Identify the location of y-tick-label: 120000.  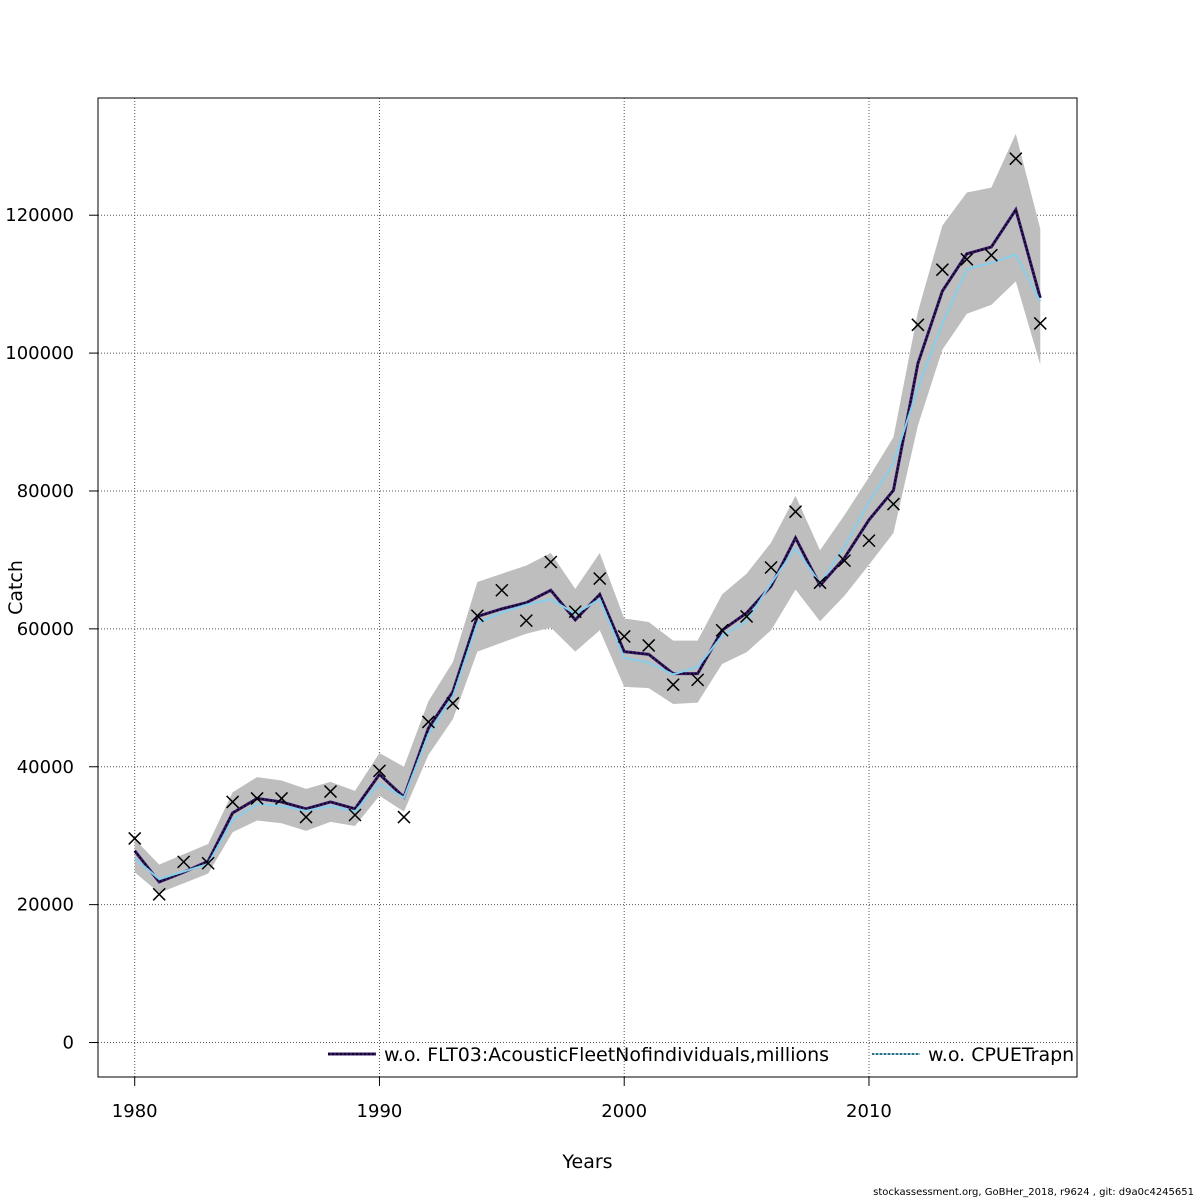
(39, 215).